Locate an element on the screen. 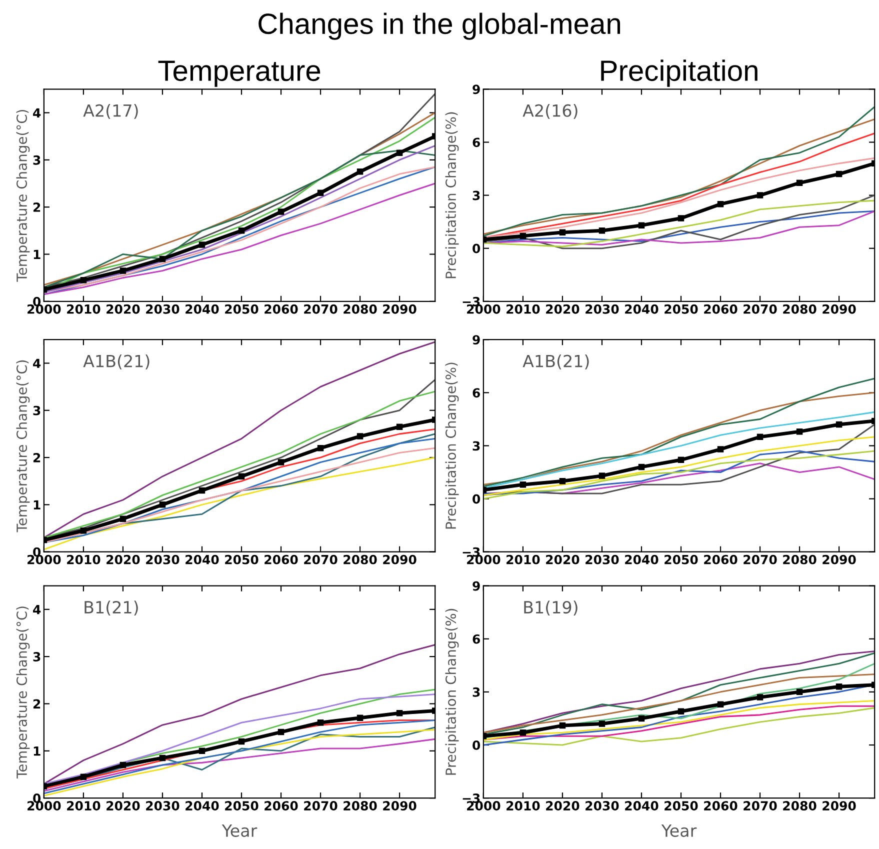 Image resolution: width=879 pixels, height=849 pixels. annotation: A2(17) is located at coordinates (110, 111).